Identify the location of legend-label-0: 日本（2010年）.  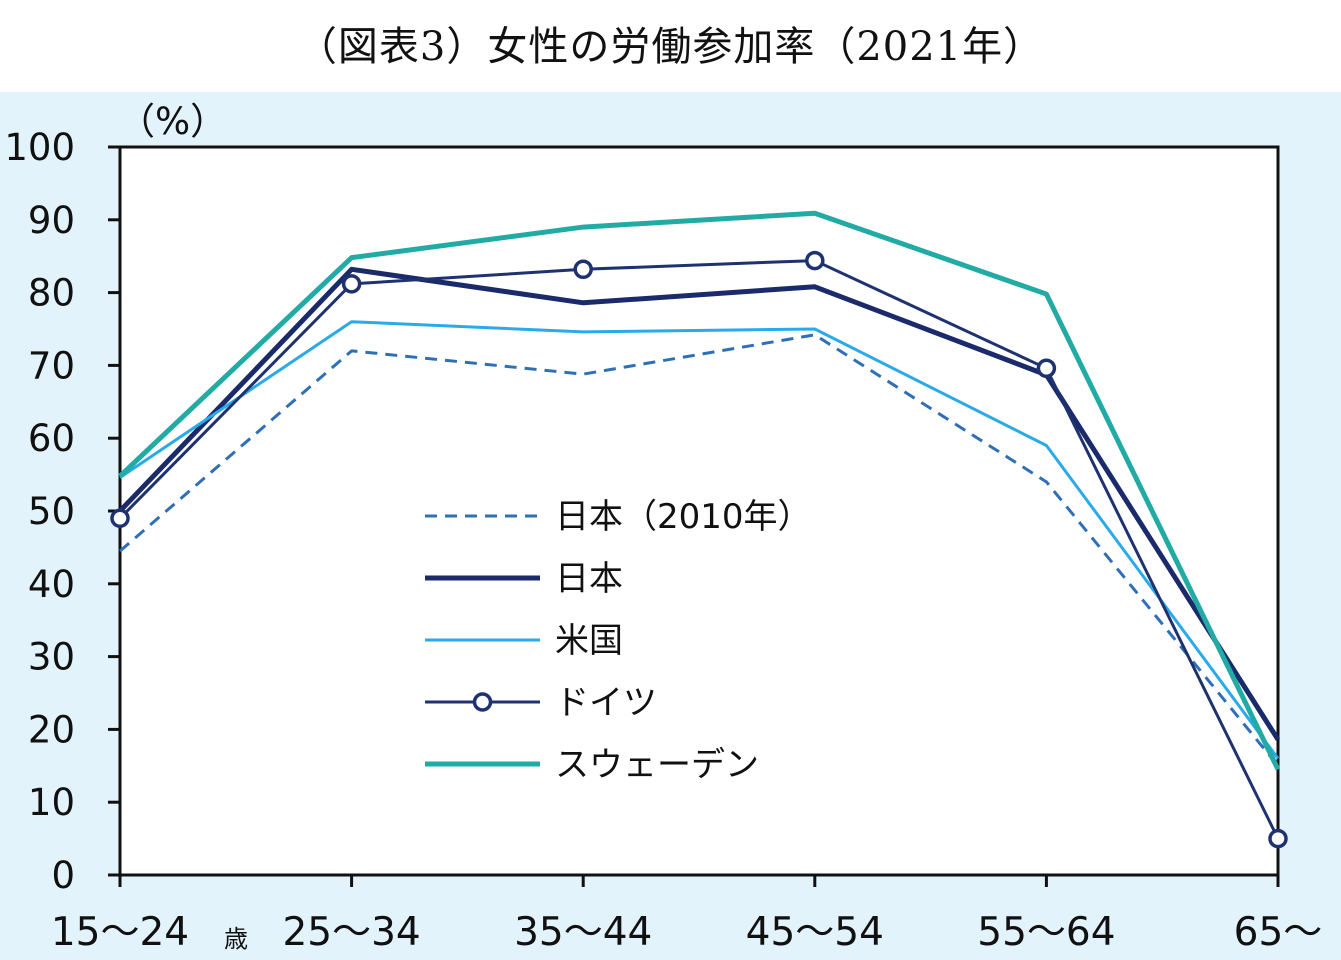
(683, 517).